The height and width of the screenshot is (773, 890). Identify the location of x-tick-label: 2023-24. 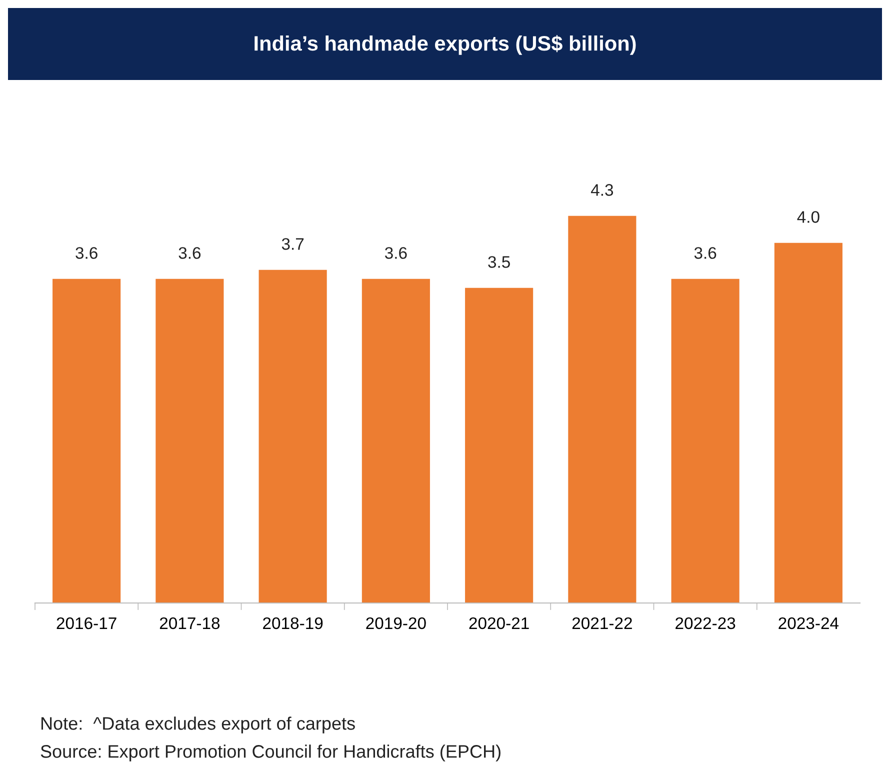
(808, 623).